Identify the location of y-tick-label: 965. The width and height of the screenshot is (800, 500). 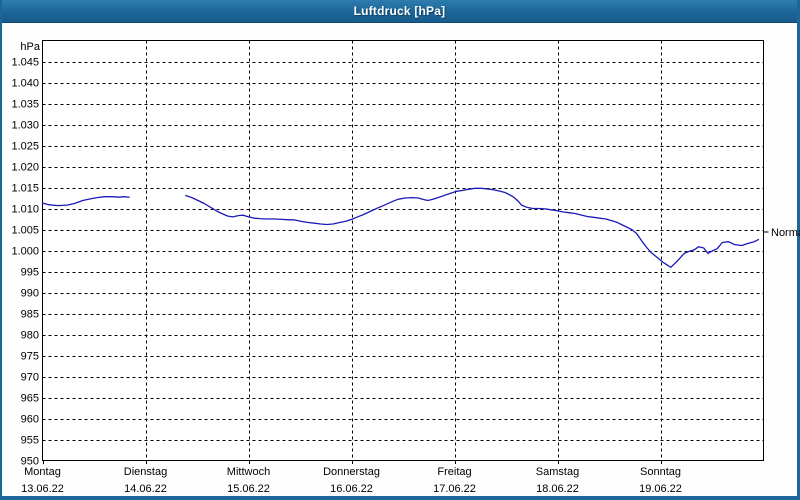
(30, 399).